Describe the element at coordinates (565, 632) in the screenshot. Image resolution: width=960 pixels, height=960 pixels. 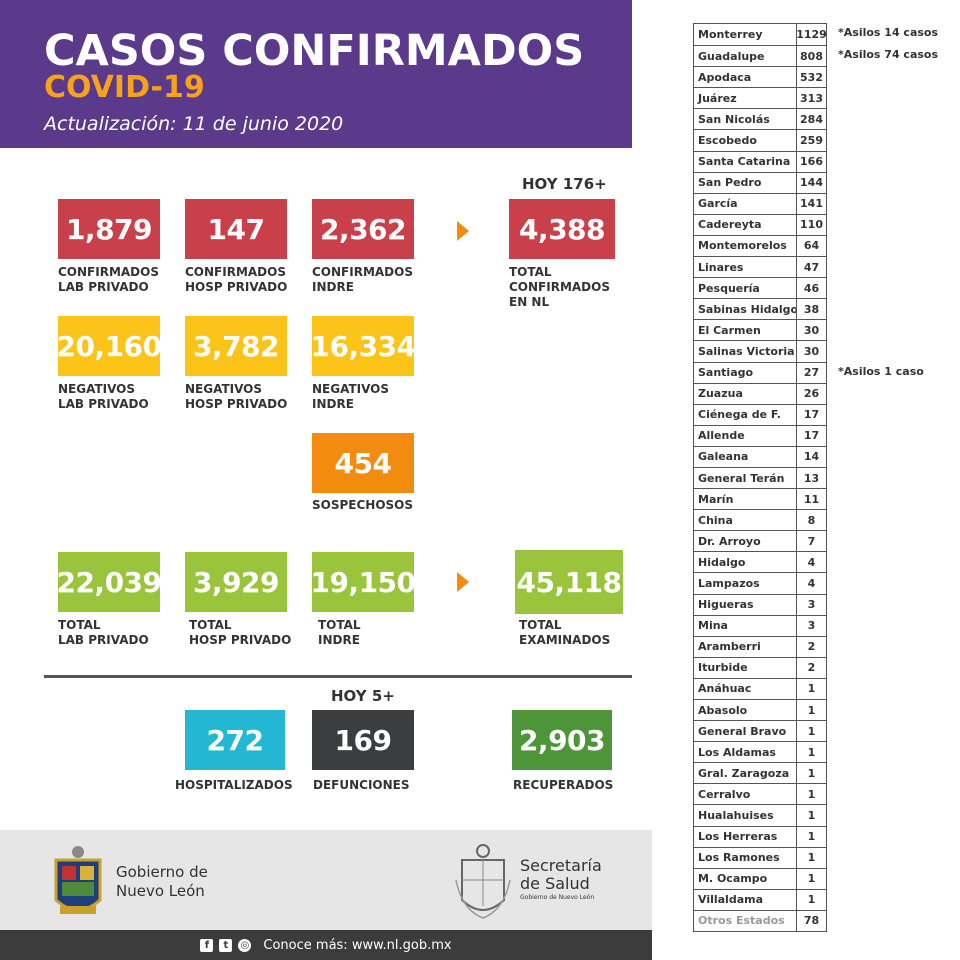
I see `total-examinados-label: TOTAL EXAMINADOS` at that location.